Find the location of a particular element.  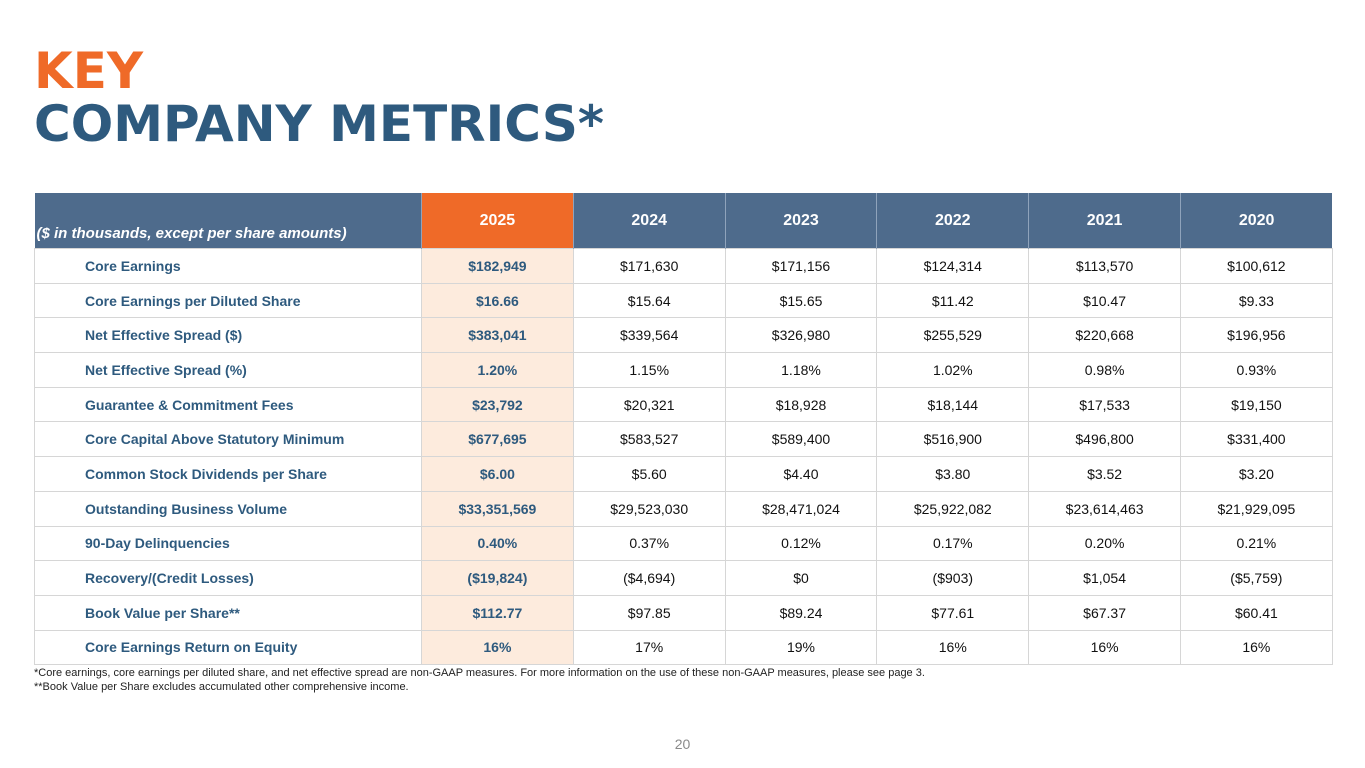

page-title-line1: KEY is located at coordinates (89, 71).